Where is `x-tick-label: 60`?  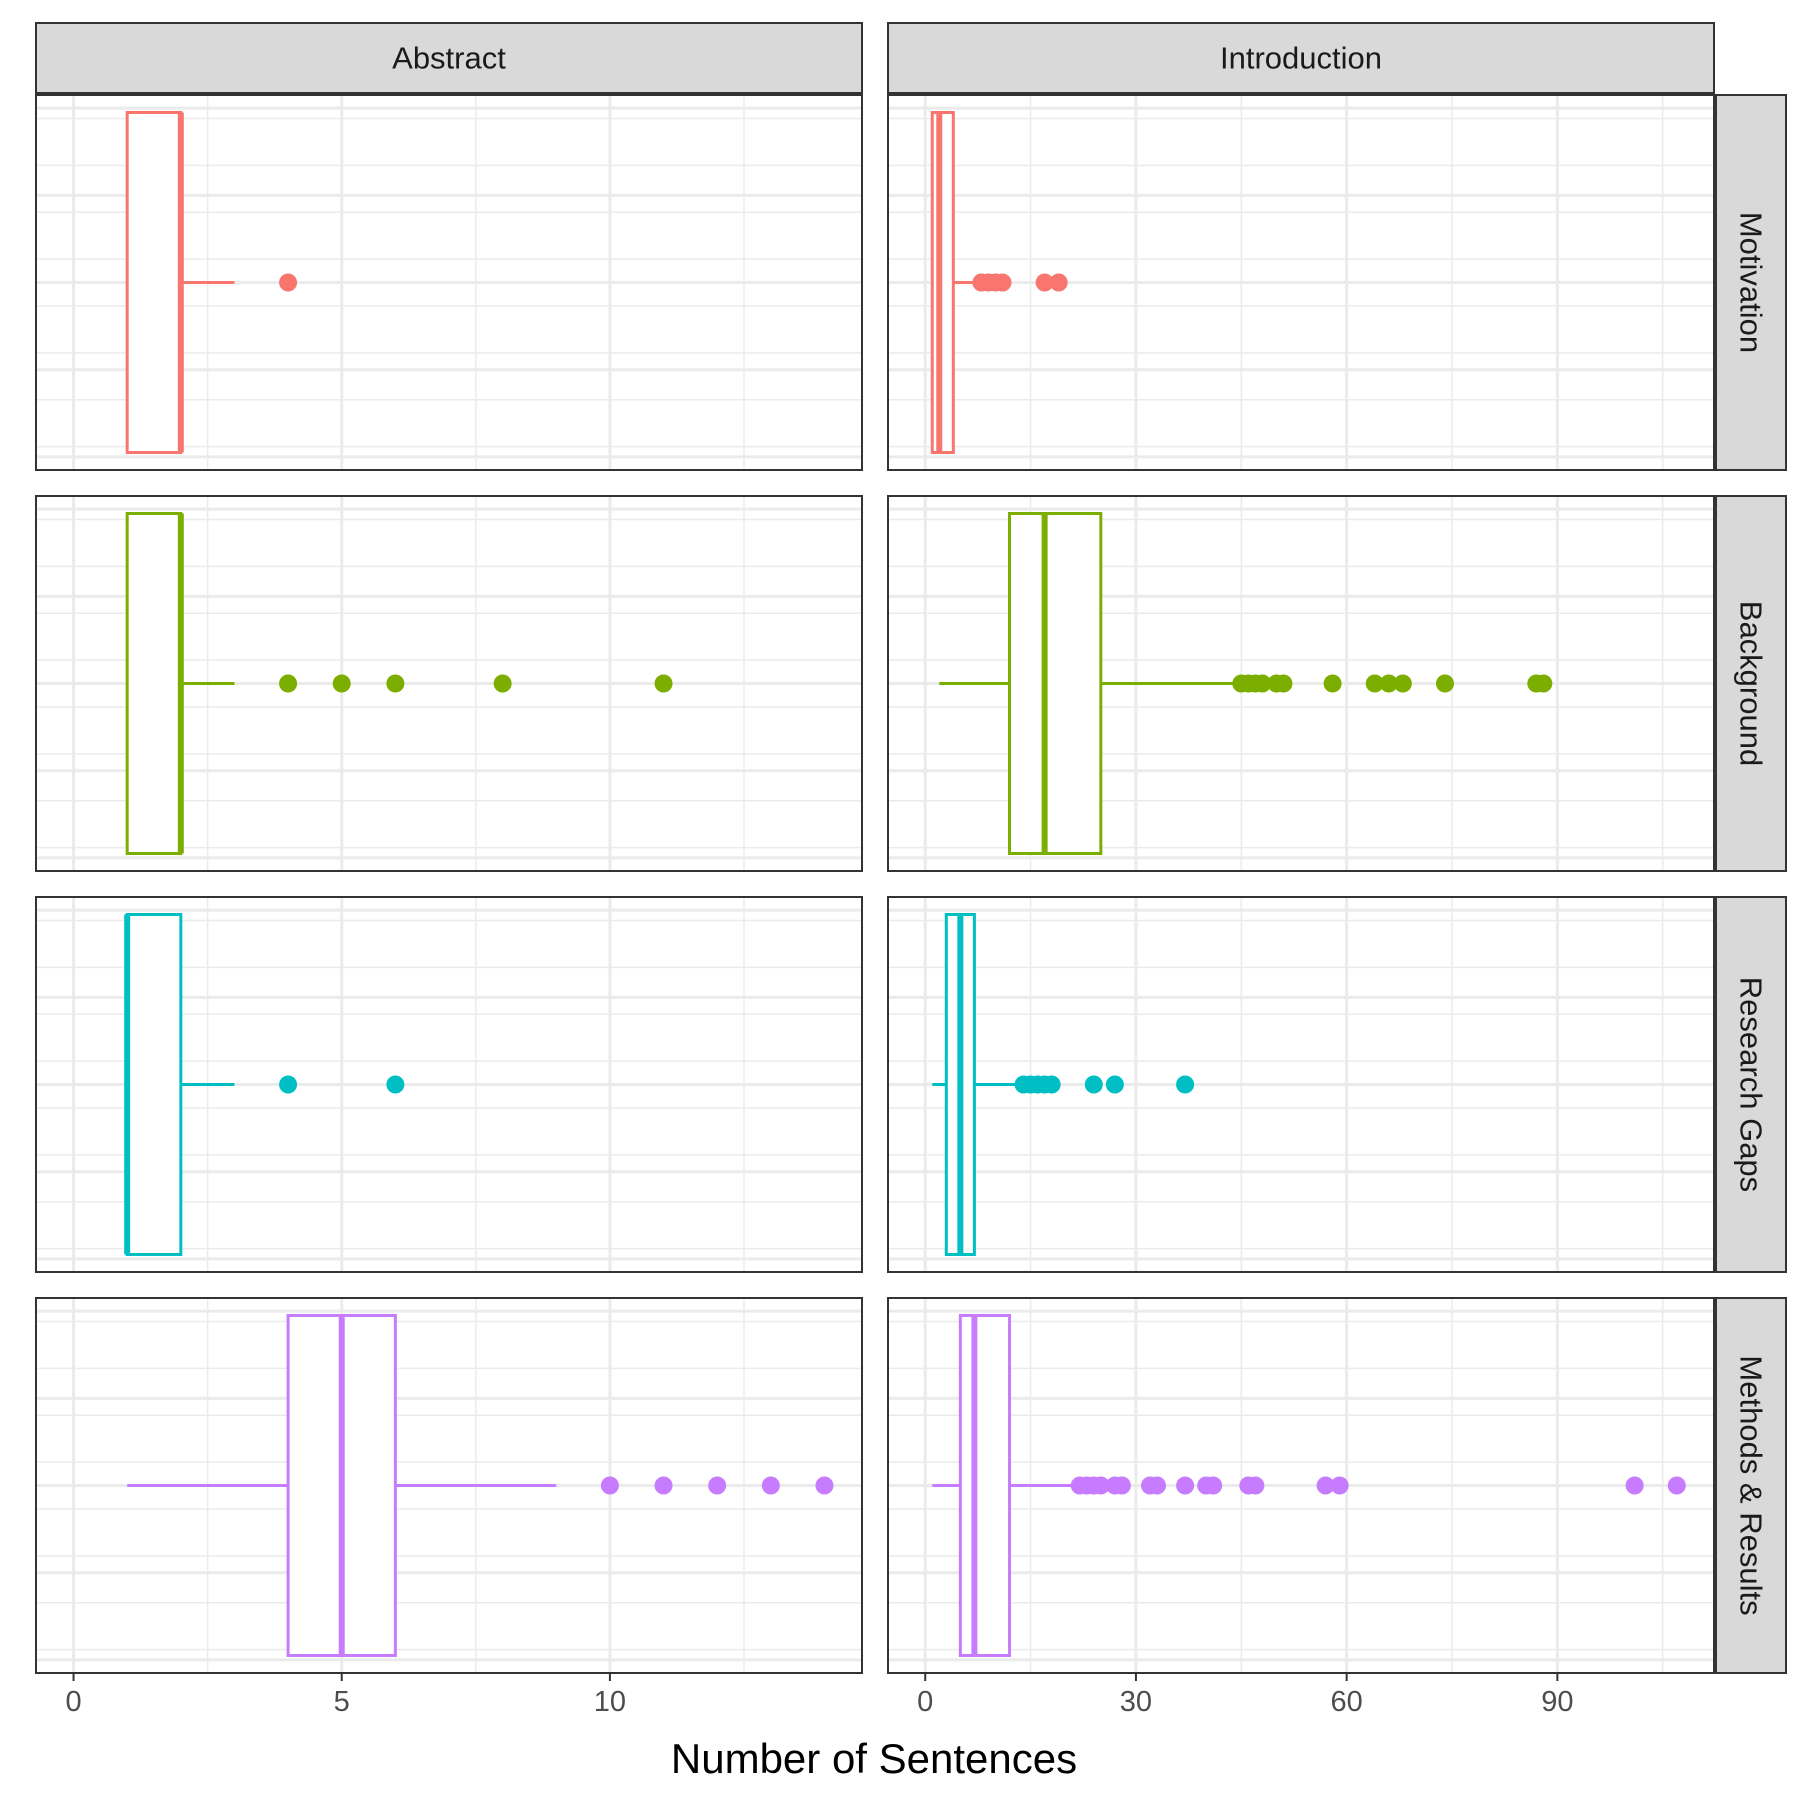
x-tick-label: 60 is located at coordinates (1347, 1702).